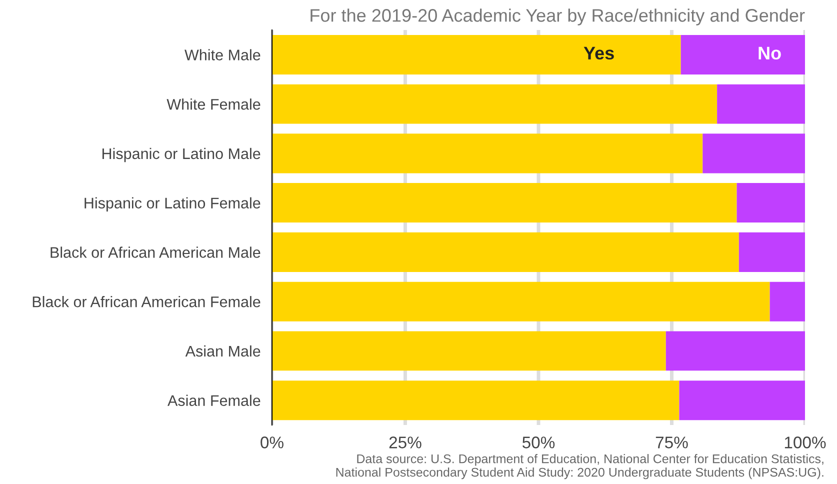 The height and width of the screenshot is (484, 837). What do you see at coordinates (222, 351) in the screenshot?
I see `y-tick-label: Asian Male` at bounding box center [222, 351].